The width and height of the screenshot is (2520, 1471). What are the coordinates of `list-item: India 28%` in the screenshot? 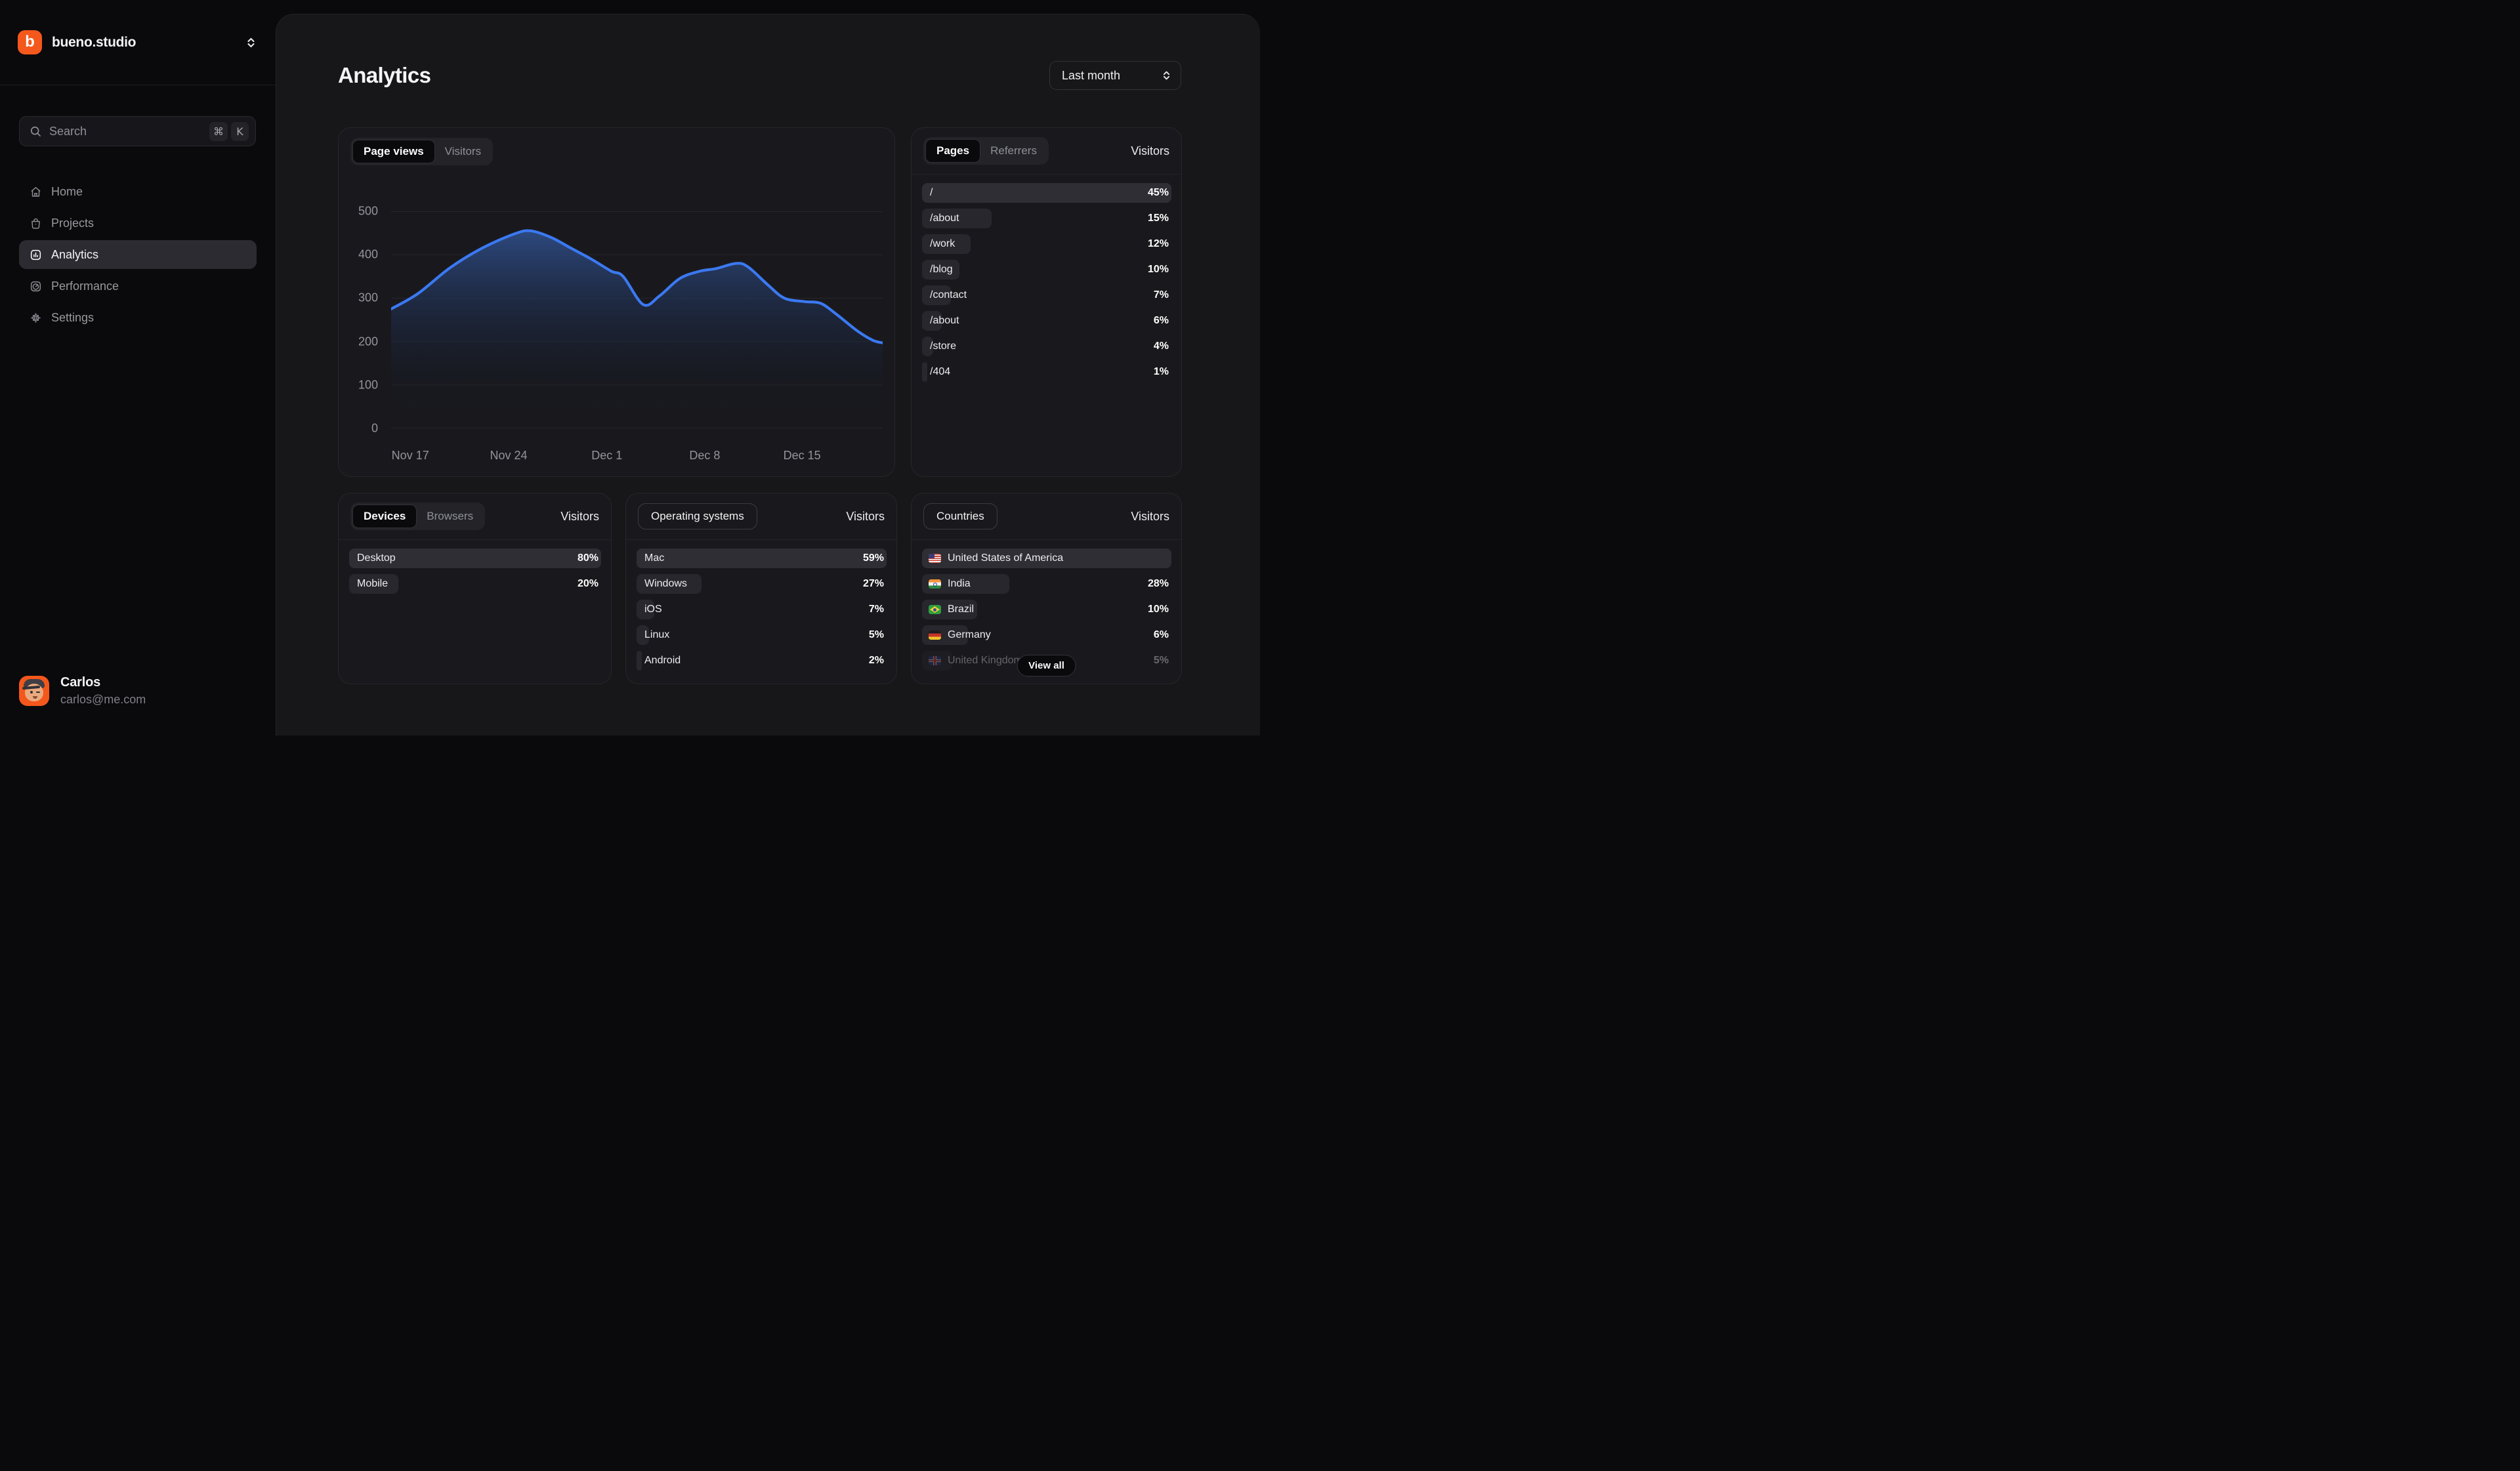 It's located at (1046, 584).